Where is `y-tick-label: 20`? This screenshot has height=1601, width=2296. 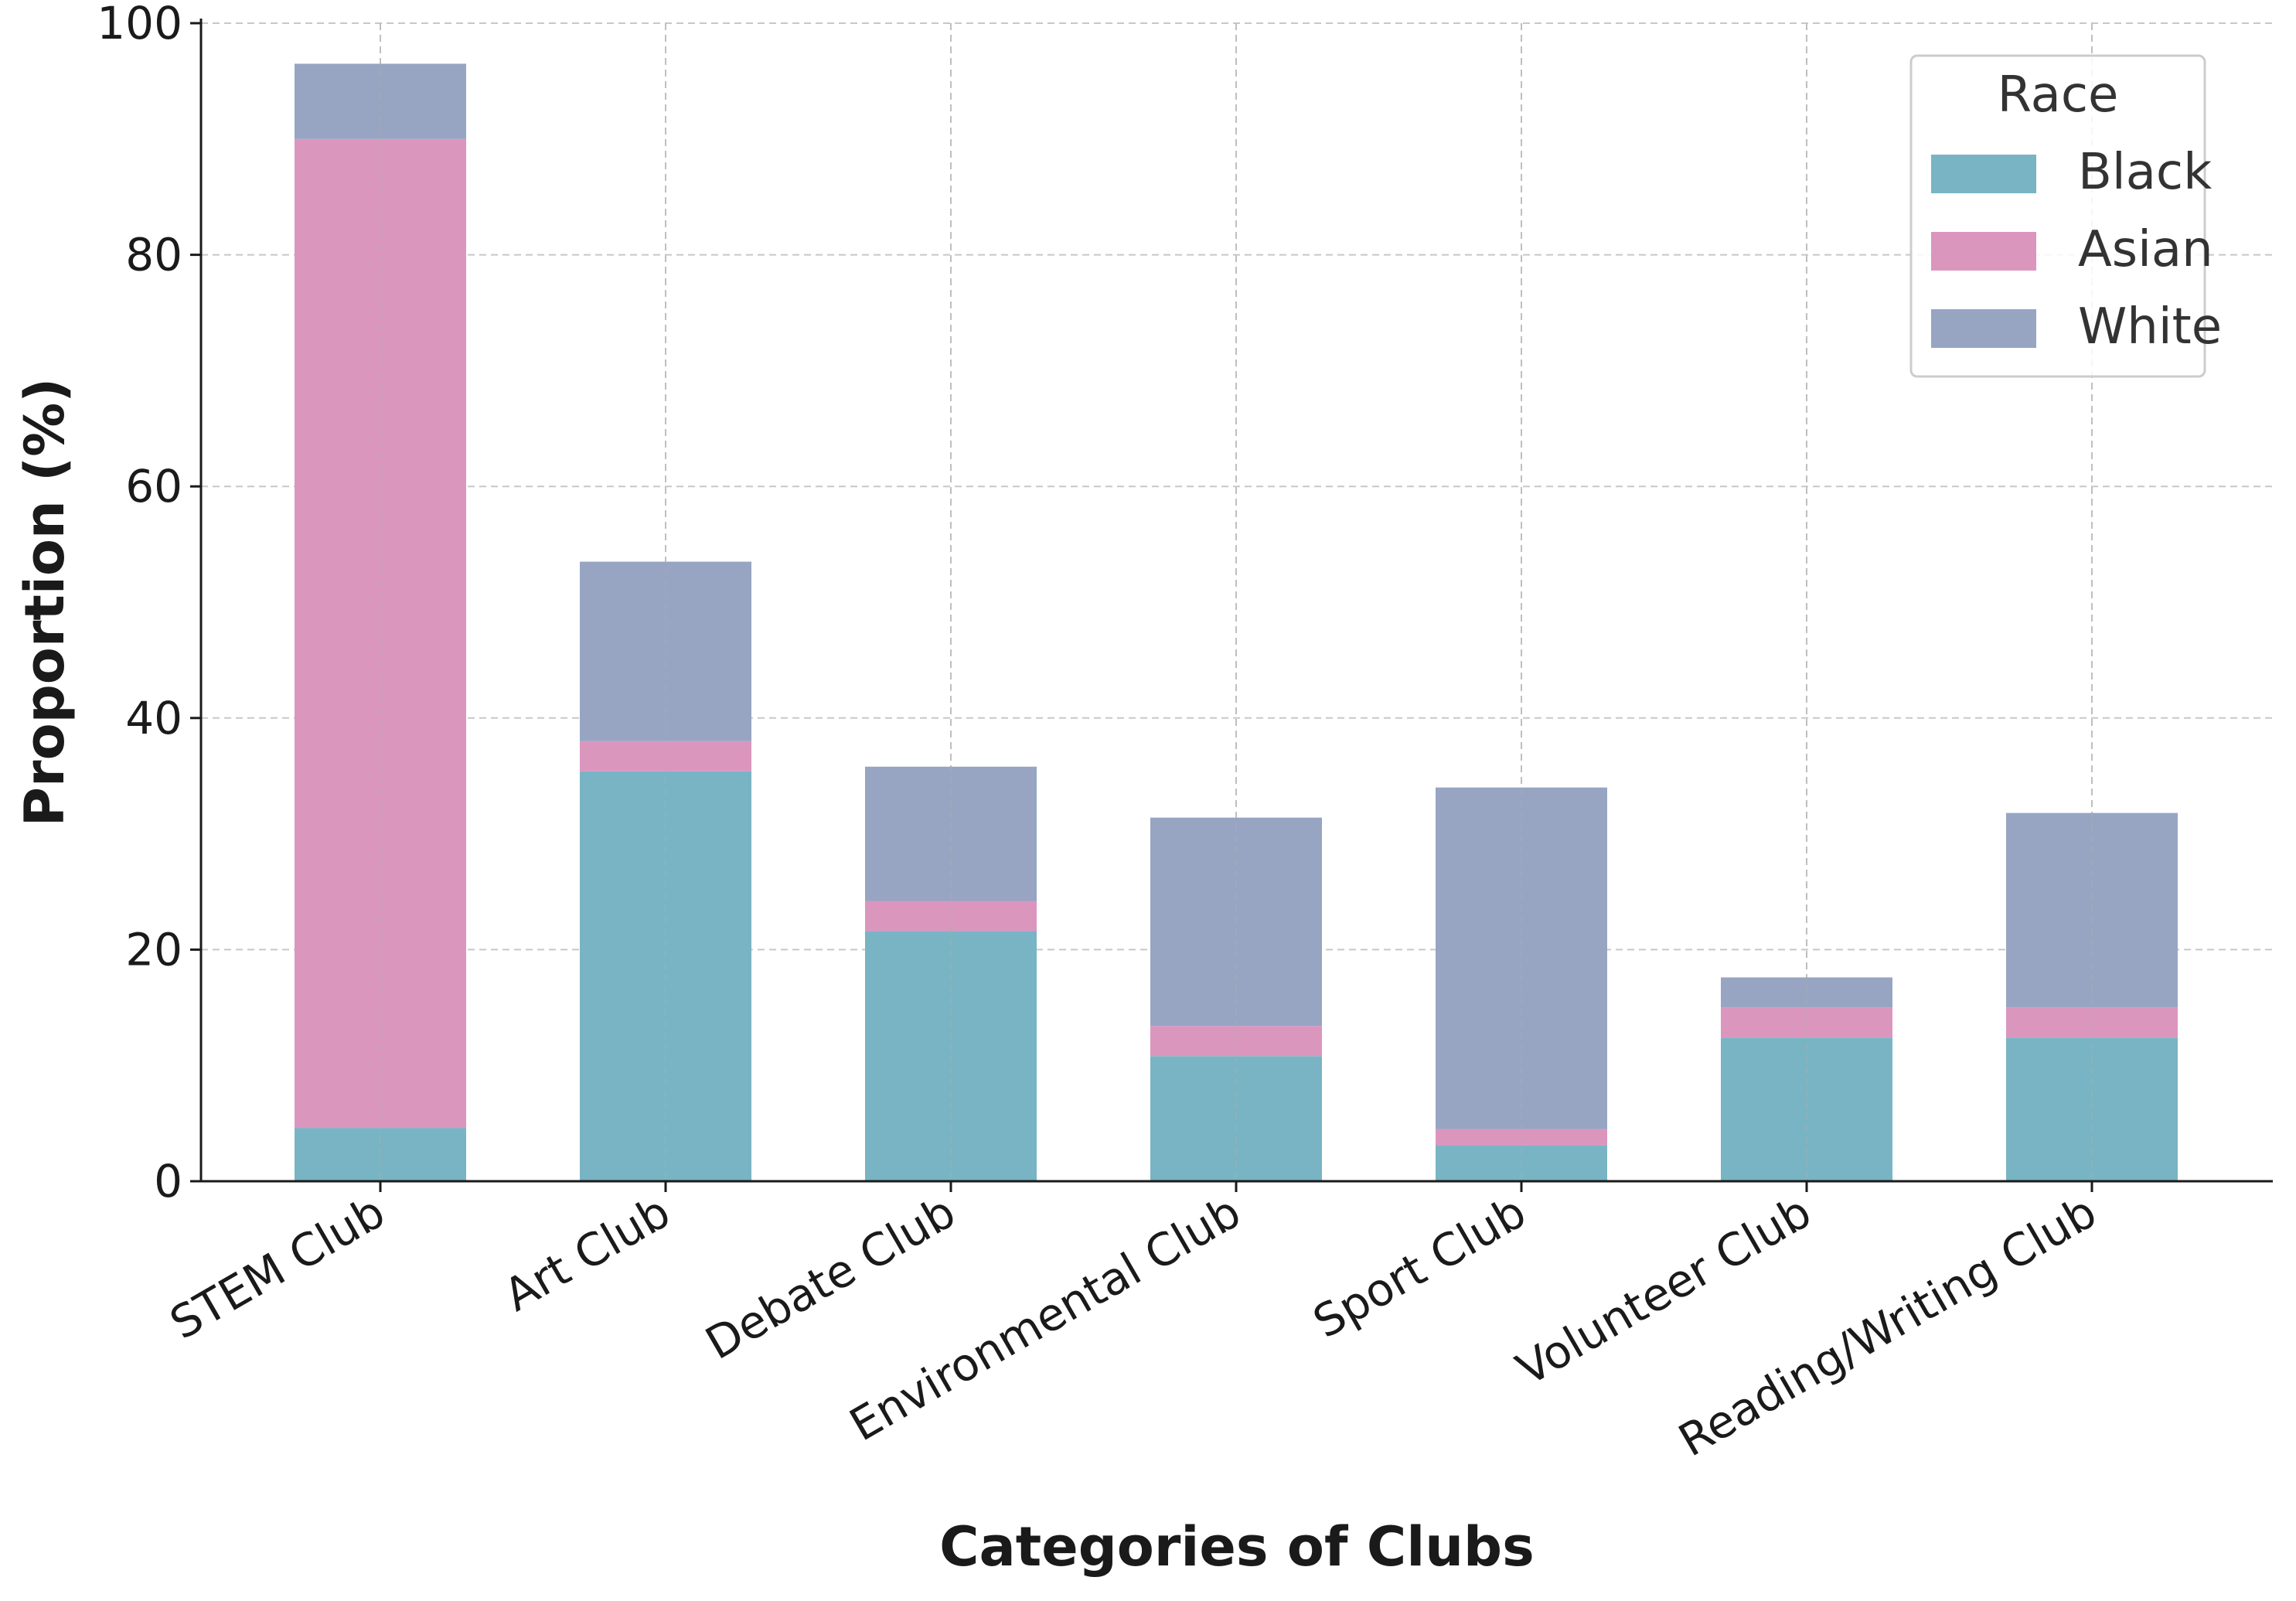 y-tick-label: 20 is located at coordinates (153, 950).